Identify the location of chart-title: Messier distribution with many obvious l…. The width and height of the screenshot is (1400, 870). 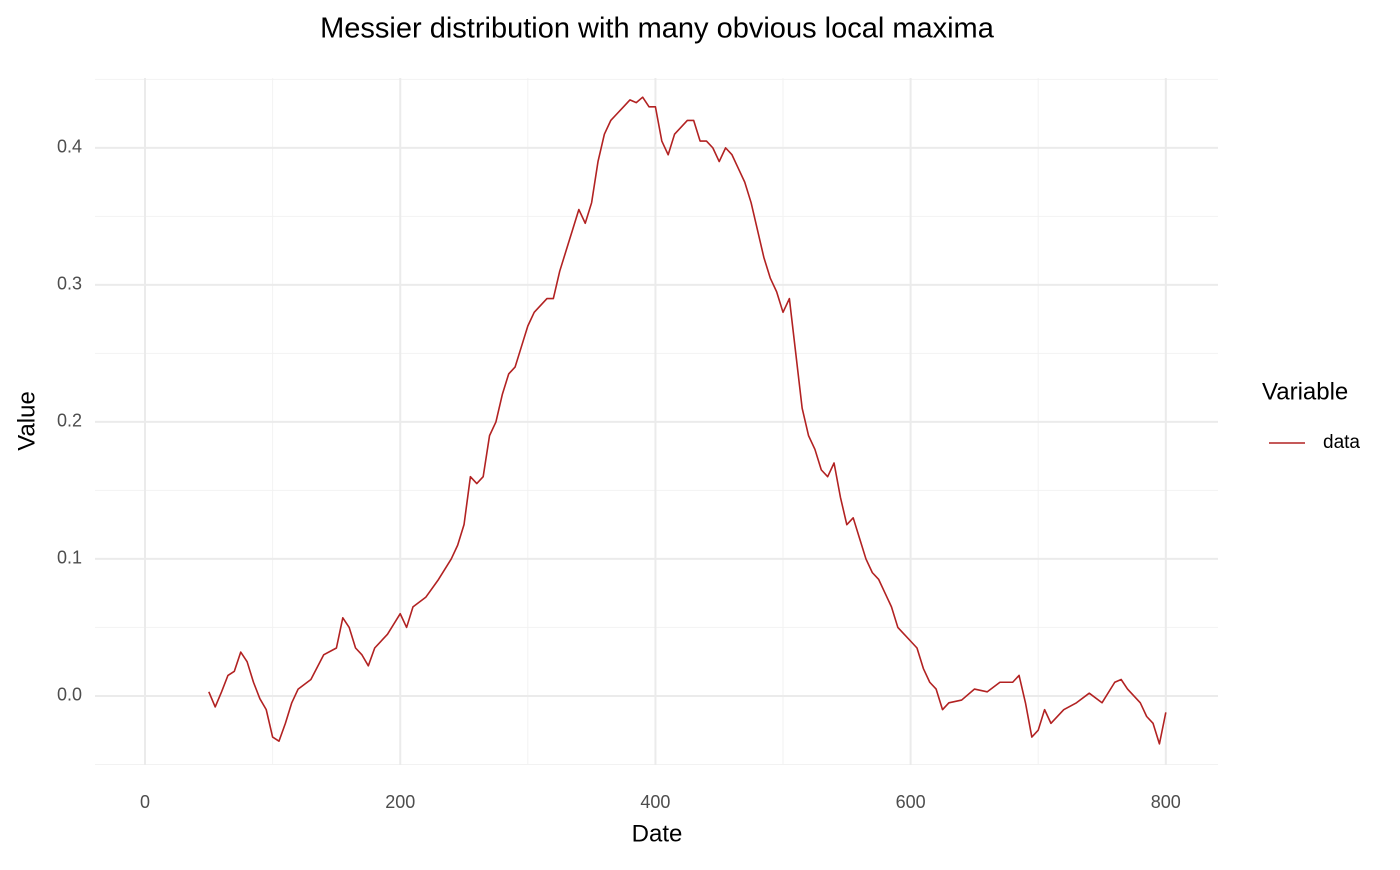
(657, 29).